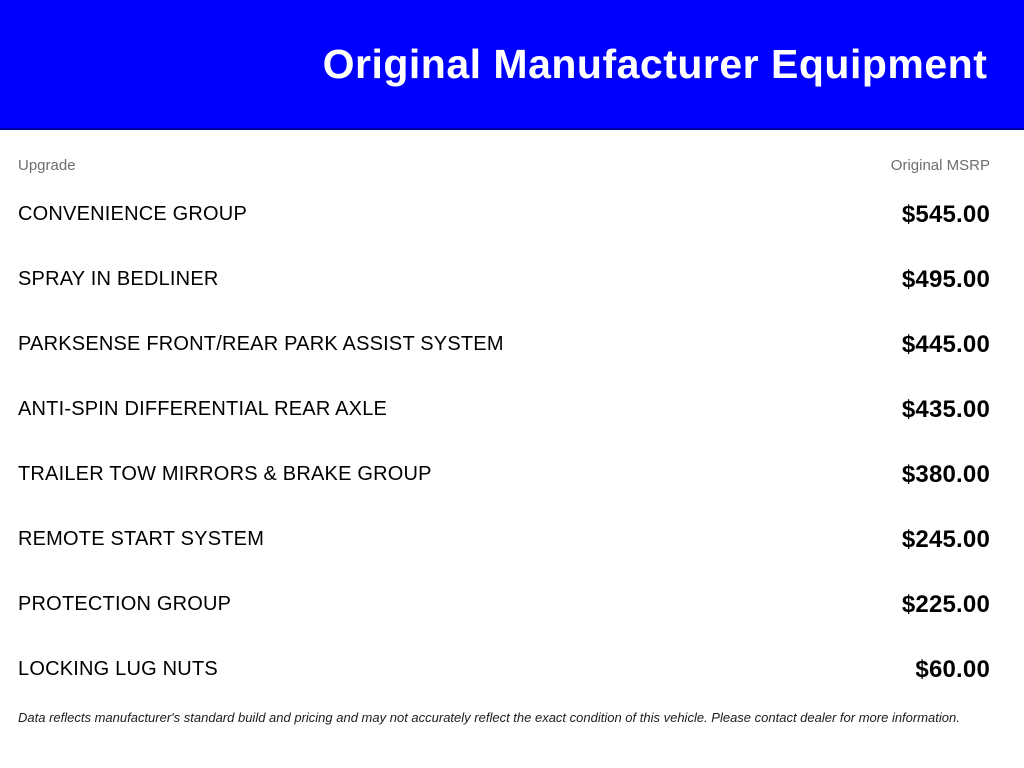  Describe the element at coordinates (504, 214) in the screenshot. I see `table-row: CONVENIENCE GROUP $545.00` at that location.